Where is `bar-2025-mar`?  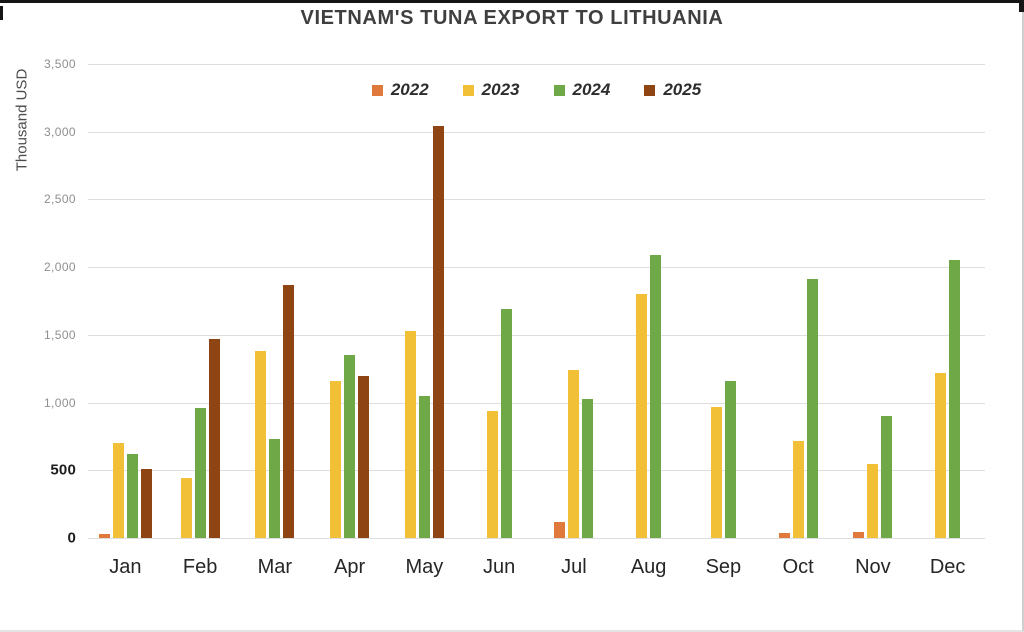 bar-2025-mar is located at coordinates (289, 411).